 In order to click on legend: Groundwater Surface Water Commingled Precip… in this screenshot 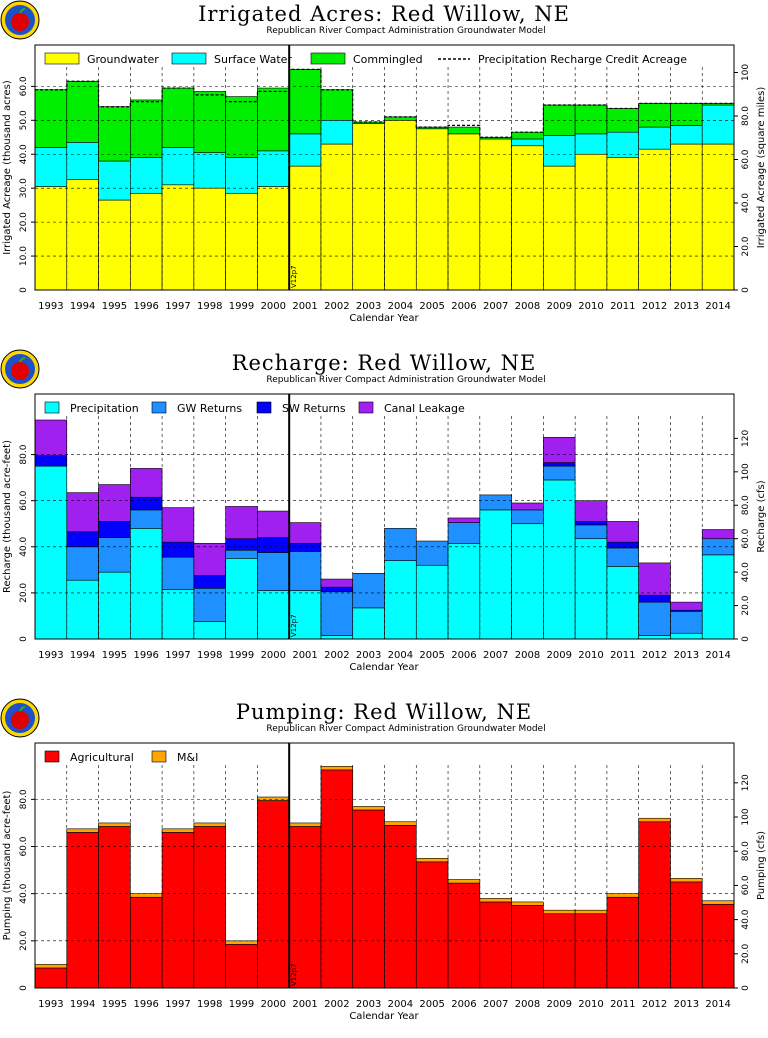, I will do `click(365, 59)`.